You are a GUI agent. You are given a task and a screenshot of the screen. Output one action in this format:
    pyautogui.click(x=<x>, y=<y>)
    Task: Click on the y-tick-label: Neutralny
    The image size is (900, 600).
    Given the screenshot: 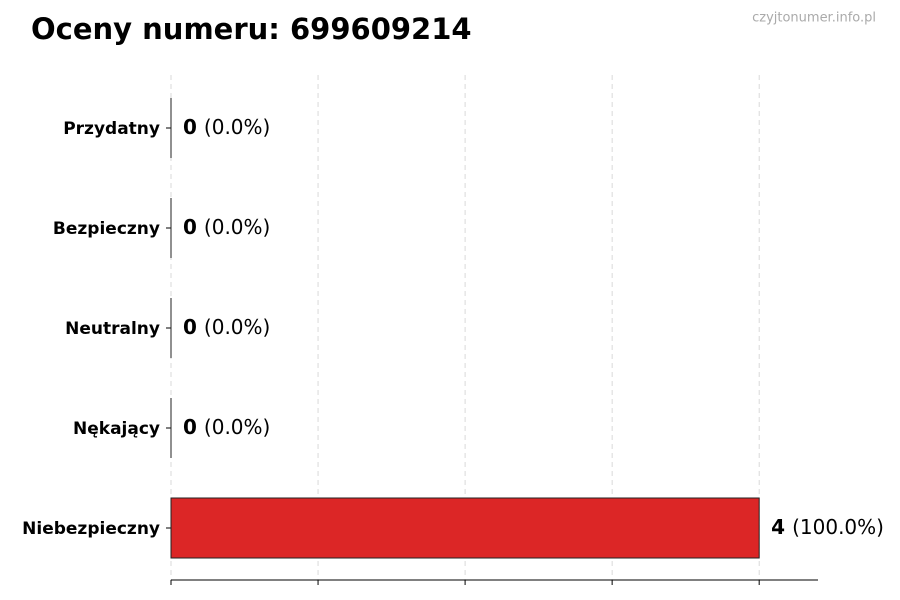 What is the action you would take?
    pyautogui.click(x=112, y=329)
    